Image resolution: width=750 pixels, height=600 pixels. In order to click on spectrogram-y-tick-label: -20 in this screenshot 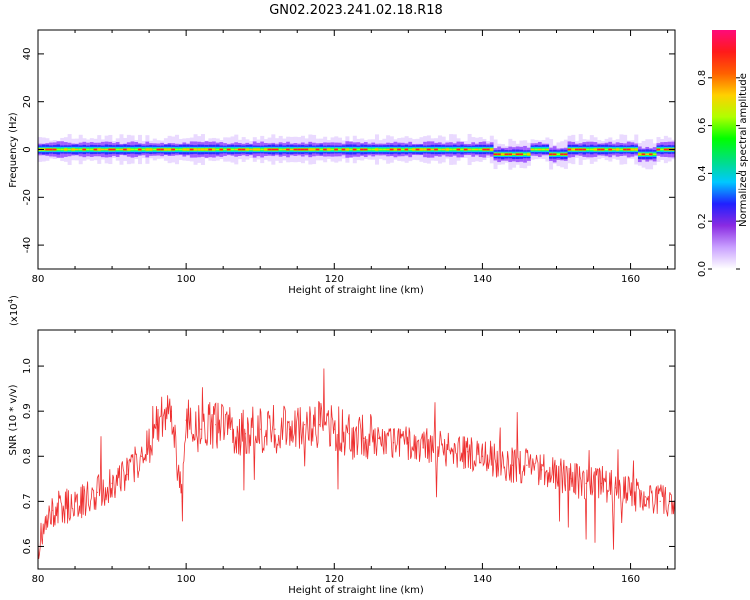, I will do `click(27, 197)`.